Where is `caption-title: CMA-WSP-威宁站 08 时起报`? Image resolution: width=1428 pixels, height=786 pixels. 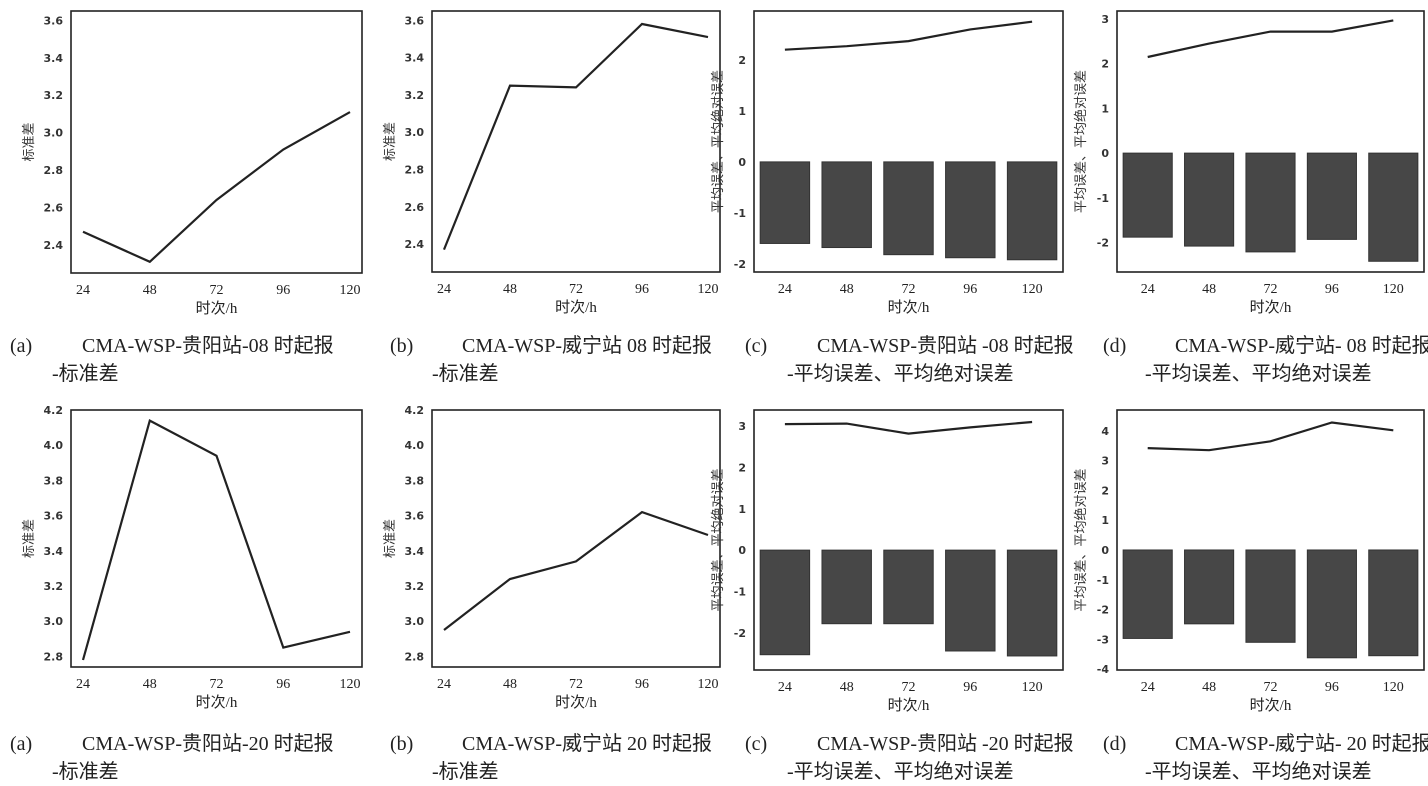 caption-title: CMA-WSP-威宁站 08 时起报 is located at coordinates (587, 346).